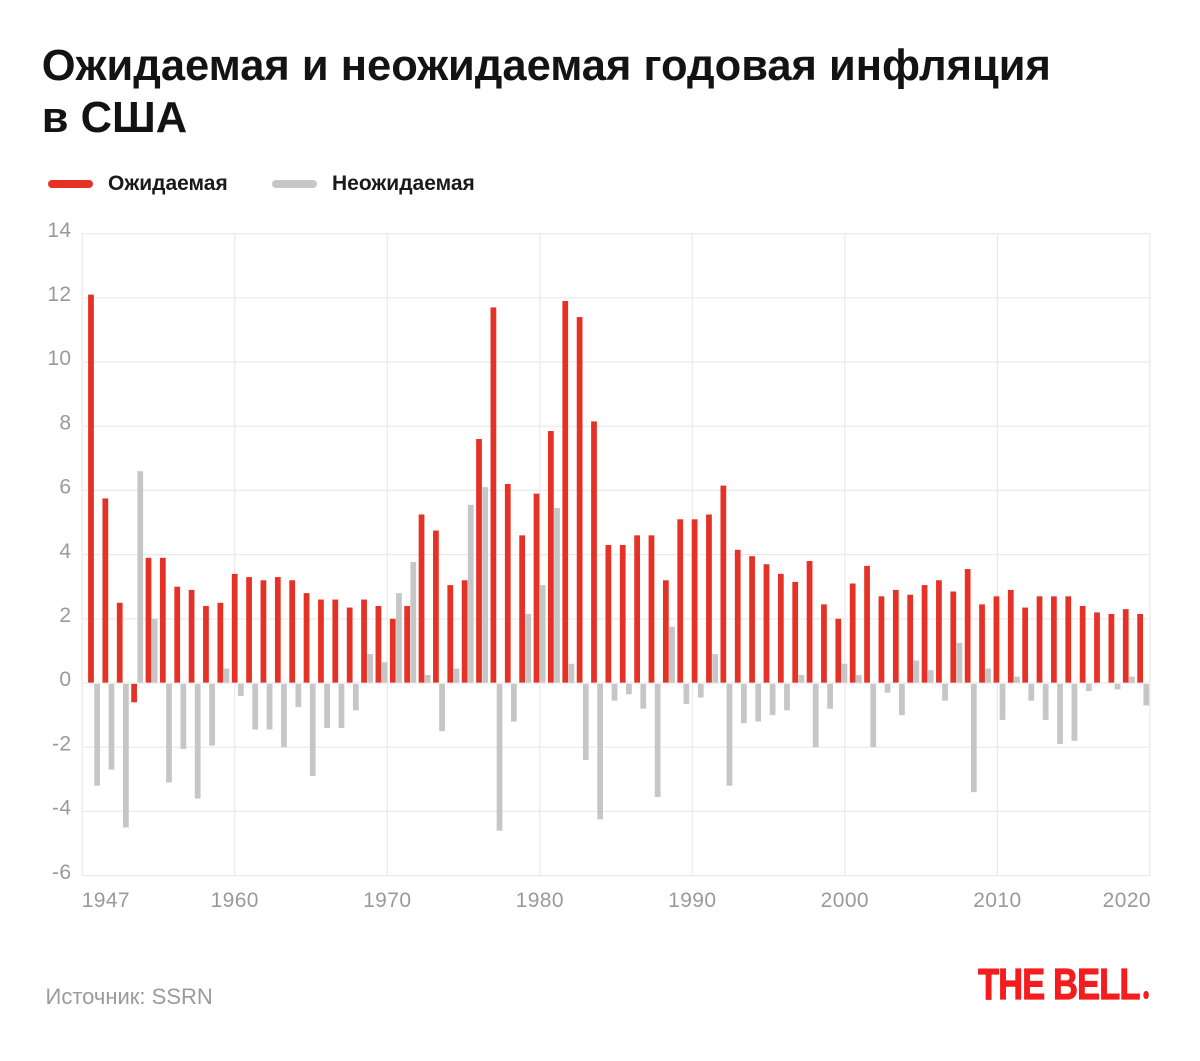 The image size is (1200, 1061). Describe the element at coordinates (387, 900) in the screenshot. I see `svg-text: 1970` at that location.